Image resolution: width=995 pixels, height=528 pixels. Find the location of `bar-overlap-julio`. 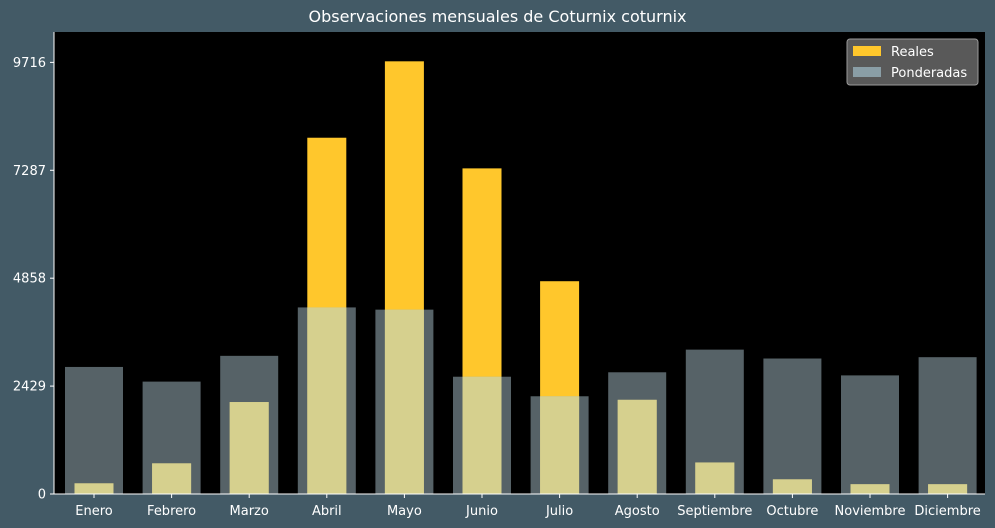

bar-overlap-julio is located at coordinates (560, 445).